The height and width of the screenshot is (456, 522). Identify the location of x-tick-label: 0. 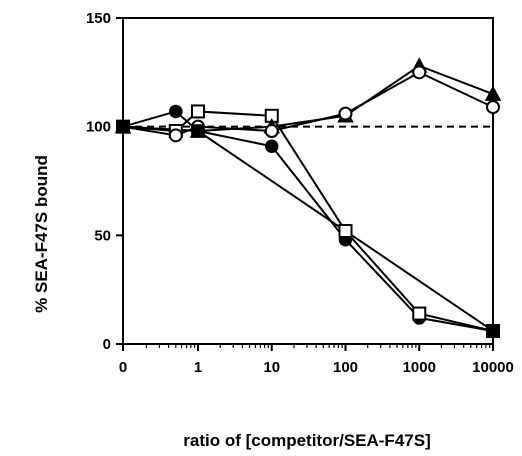
(123, 367).